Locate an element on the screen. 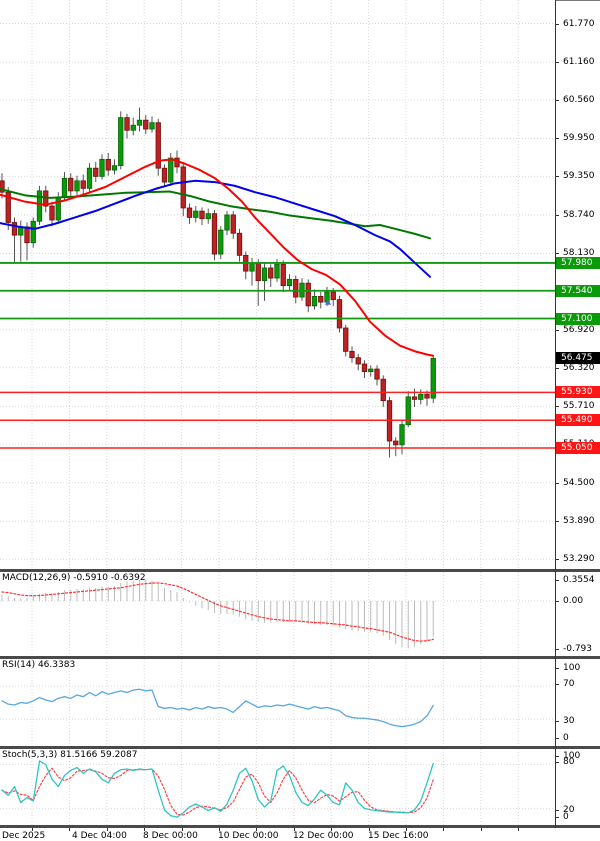  axis-tick-label: 56.920 is located at coordinates (579, 330).